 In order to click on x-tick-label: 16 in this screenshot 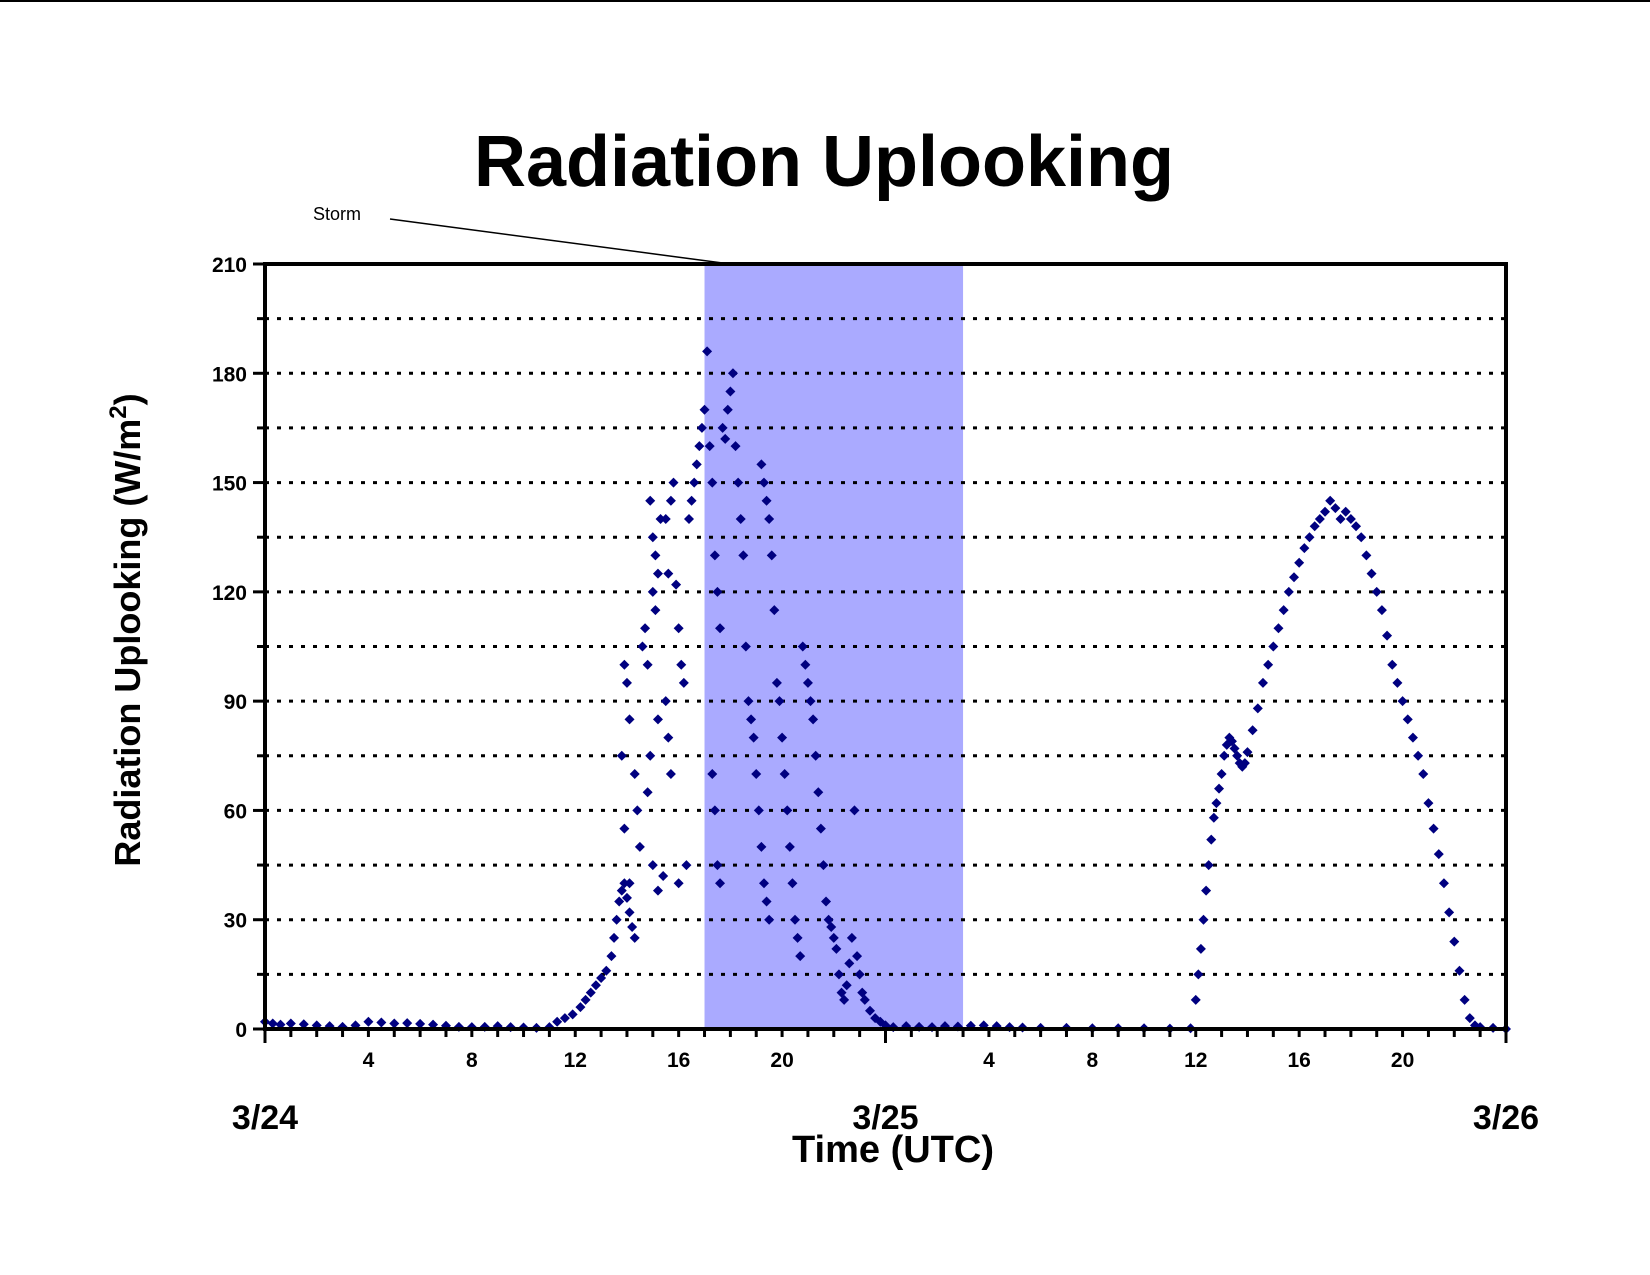, I will do `click(1298, 1060)`.